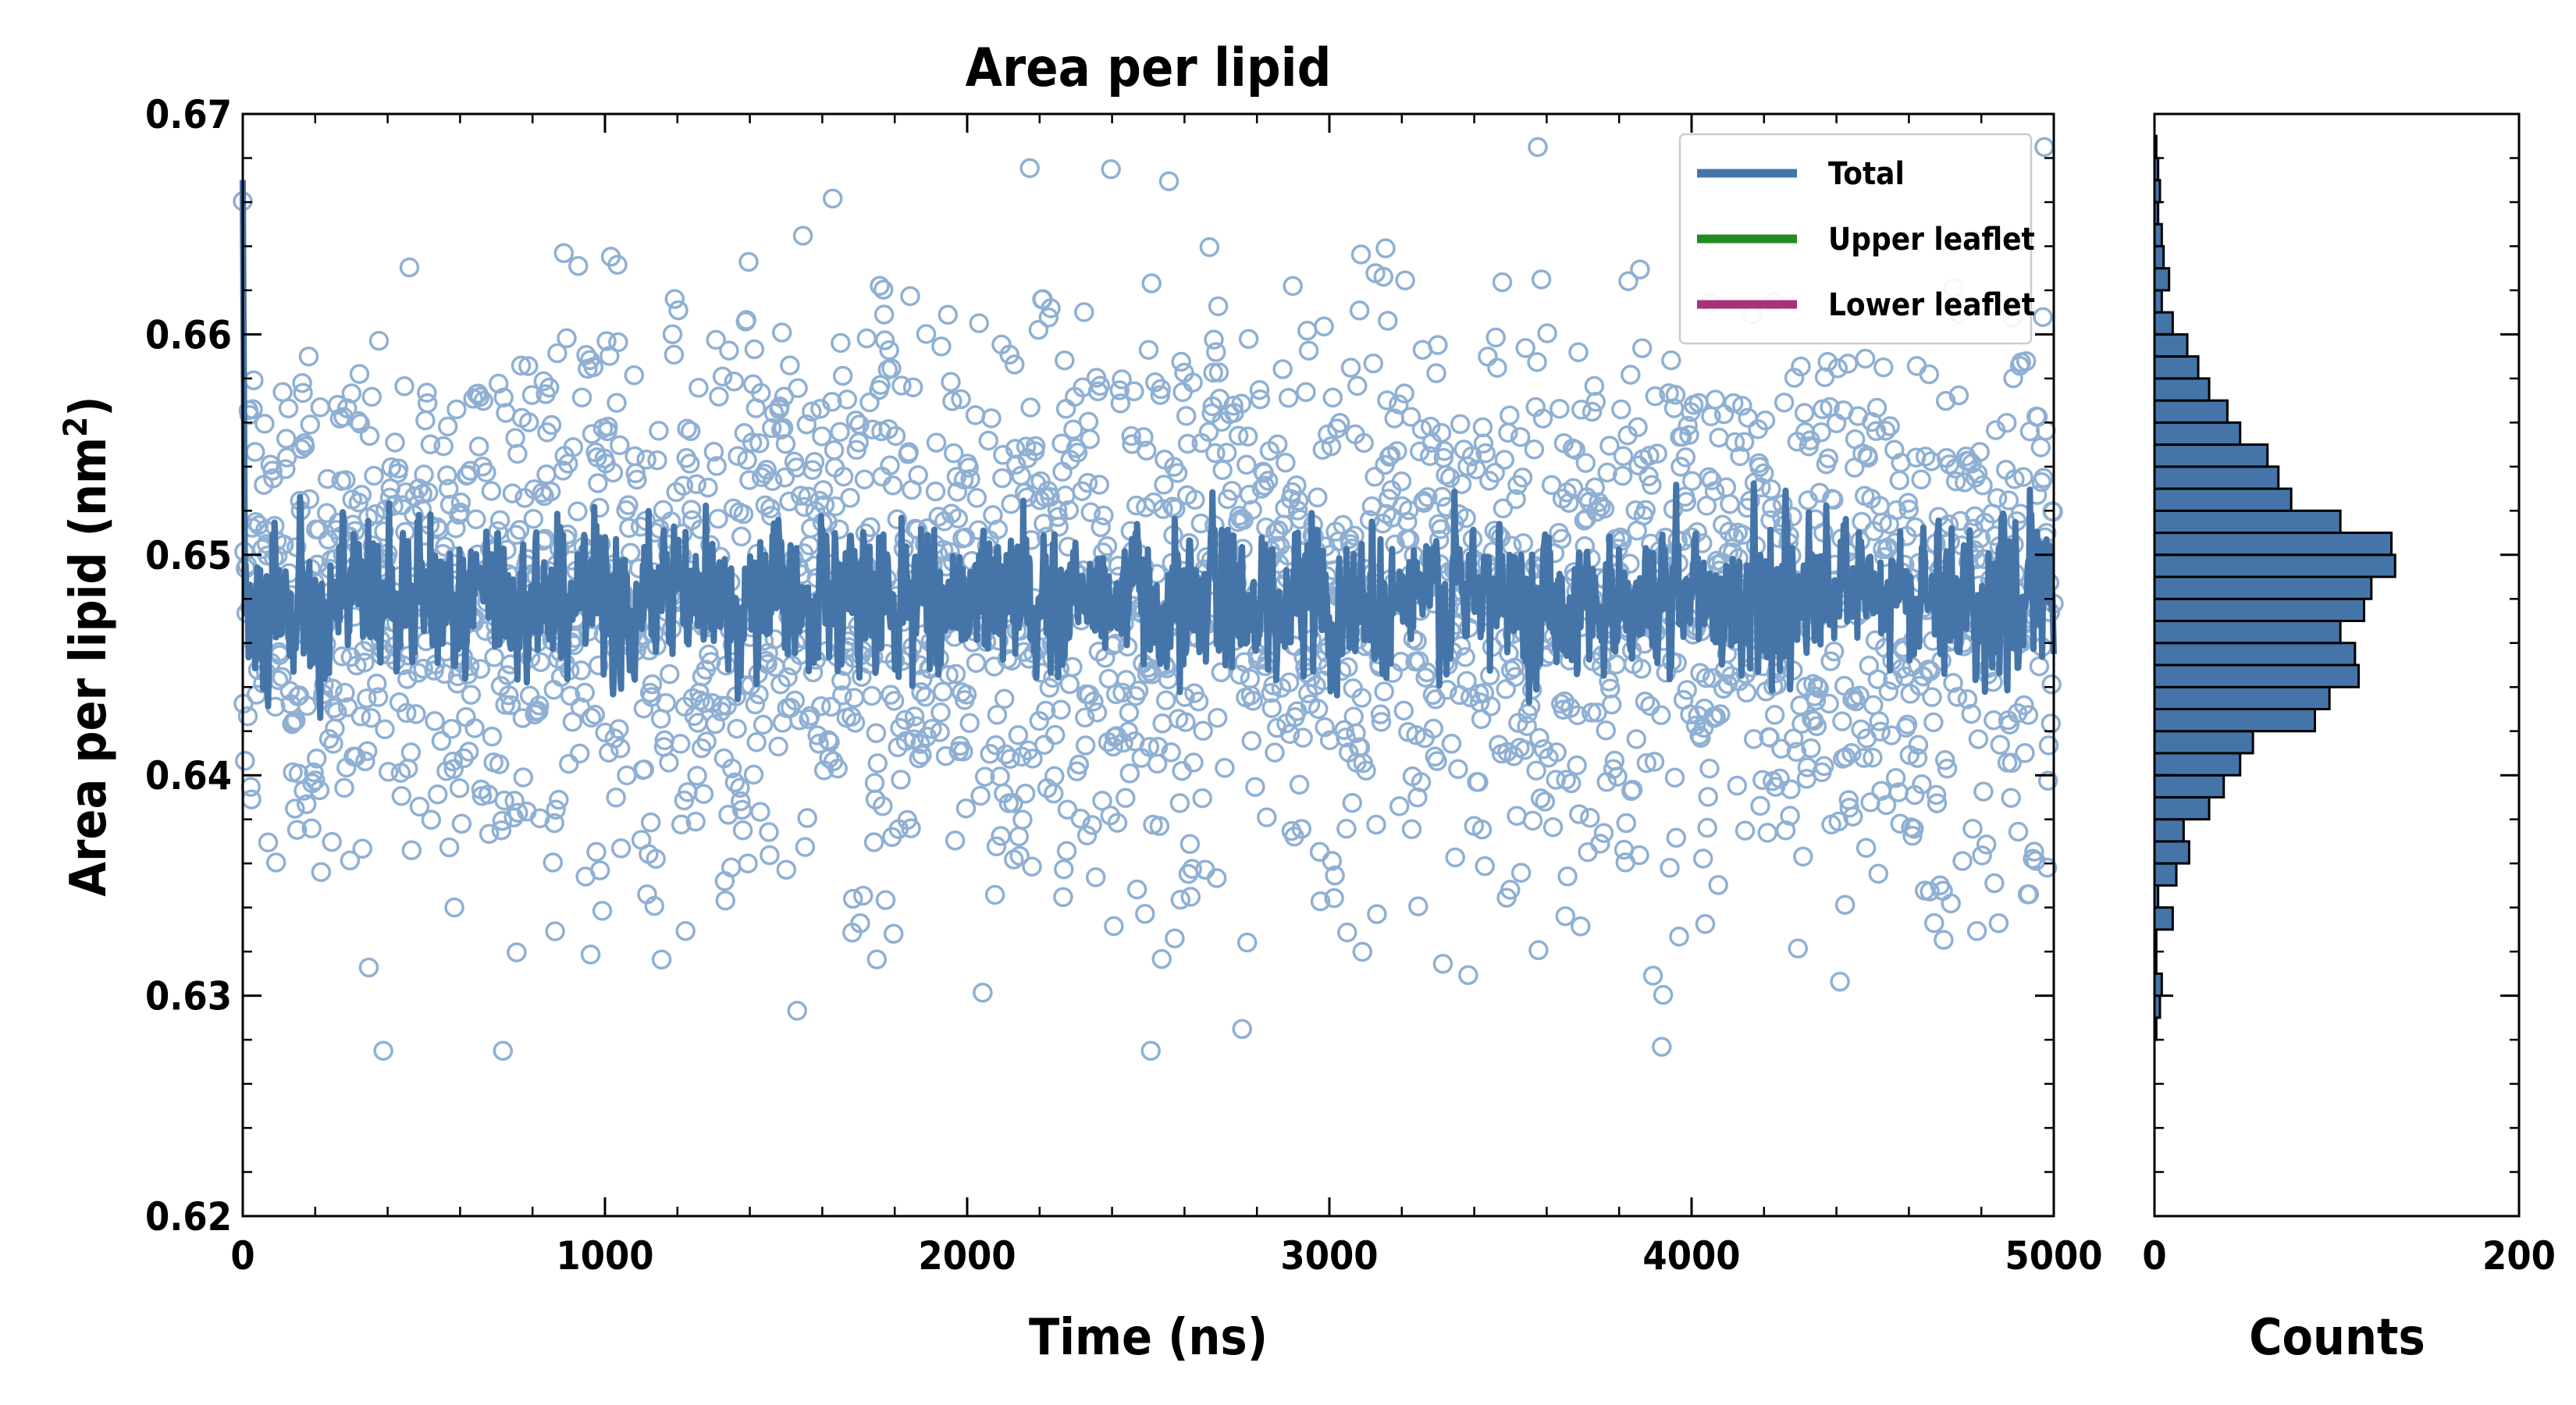  I want to click on y-axis-label-superscript: 2, so click(75, 427).